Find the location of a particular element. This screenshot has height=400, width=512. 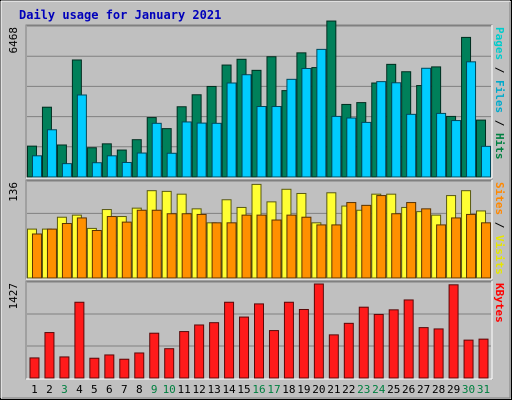

day-label-15: 15 is located at coordinates (243, 389).